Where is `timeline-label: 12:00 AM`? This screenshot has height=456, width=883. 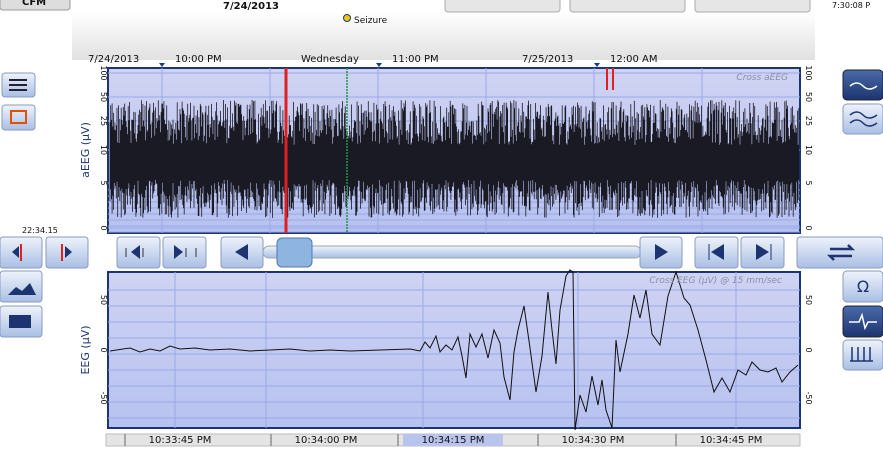 timeline-label: 12:00 AM is located at coordinates (633, 59).